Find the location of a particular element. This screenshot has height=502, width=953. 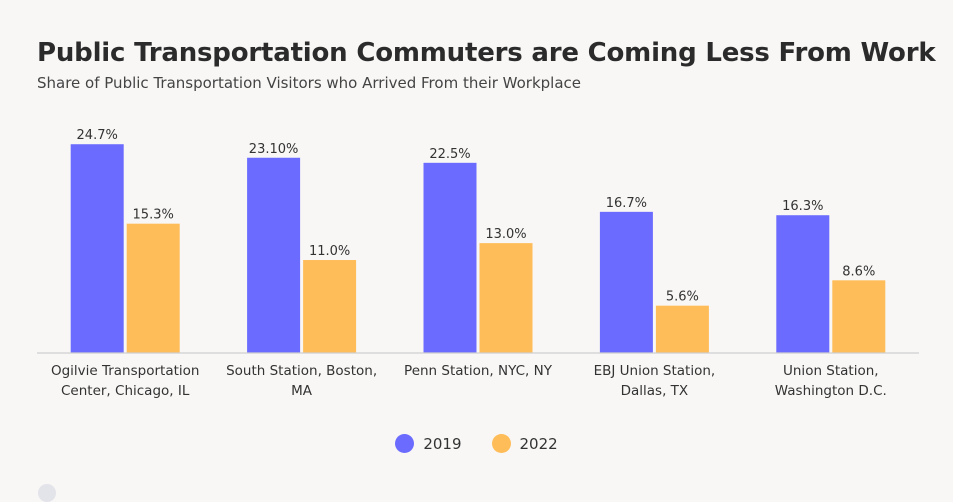

value-label-2022-4: 8.6% is located at coordinates (858, 271).